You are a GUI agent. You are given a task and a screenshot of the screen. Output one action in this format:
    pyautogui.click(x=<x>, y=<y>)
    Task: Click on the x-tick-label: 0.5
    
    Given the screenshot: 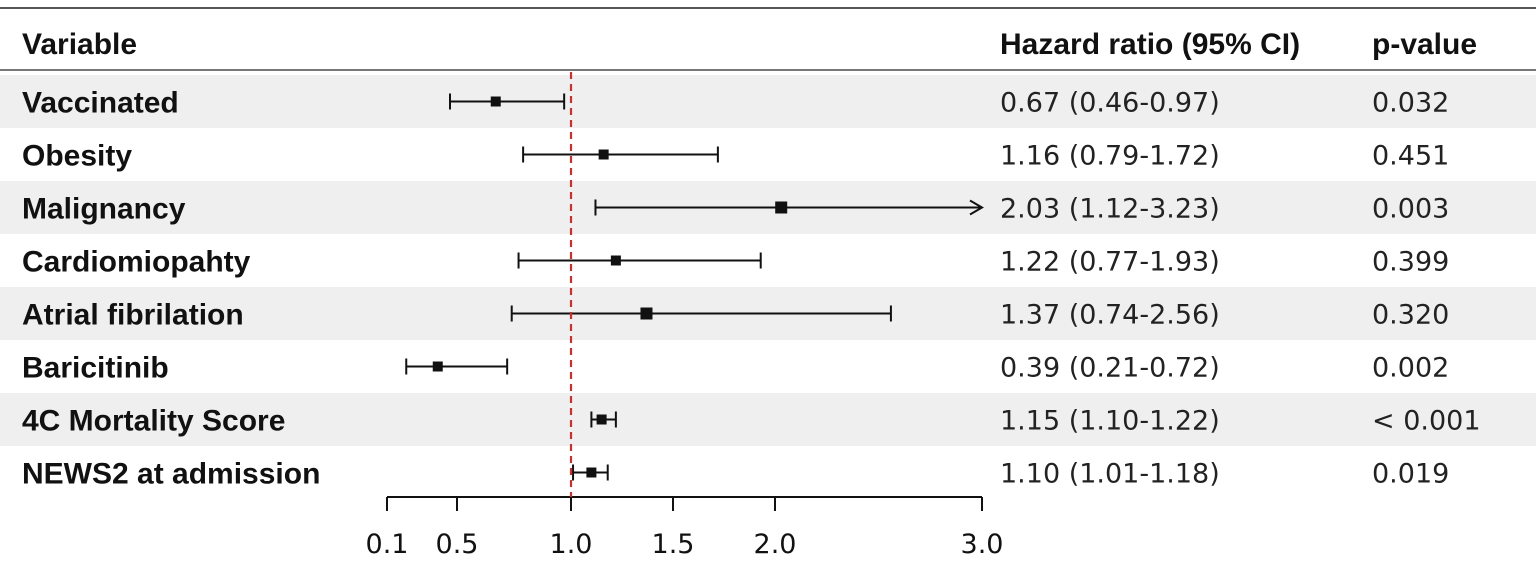 What is the action you would take?
    pyautogui.click(x=457, y=544)
    